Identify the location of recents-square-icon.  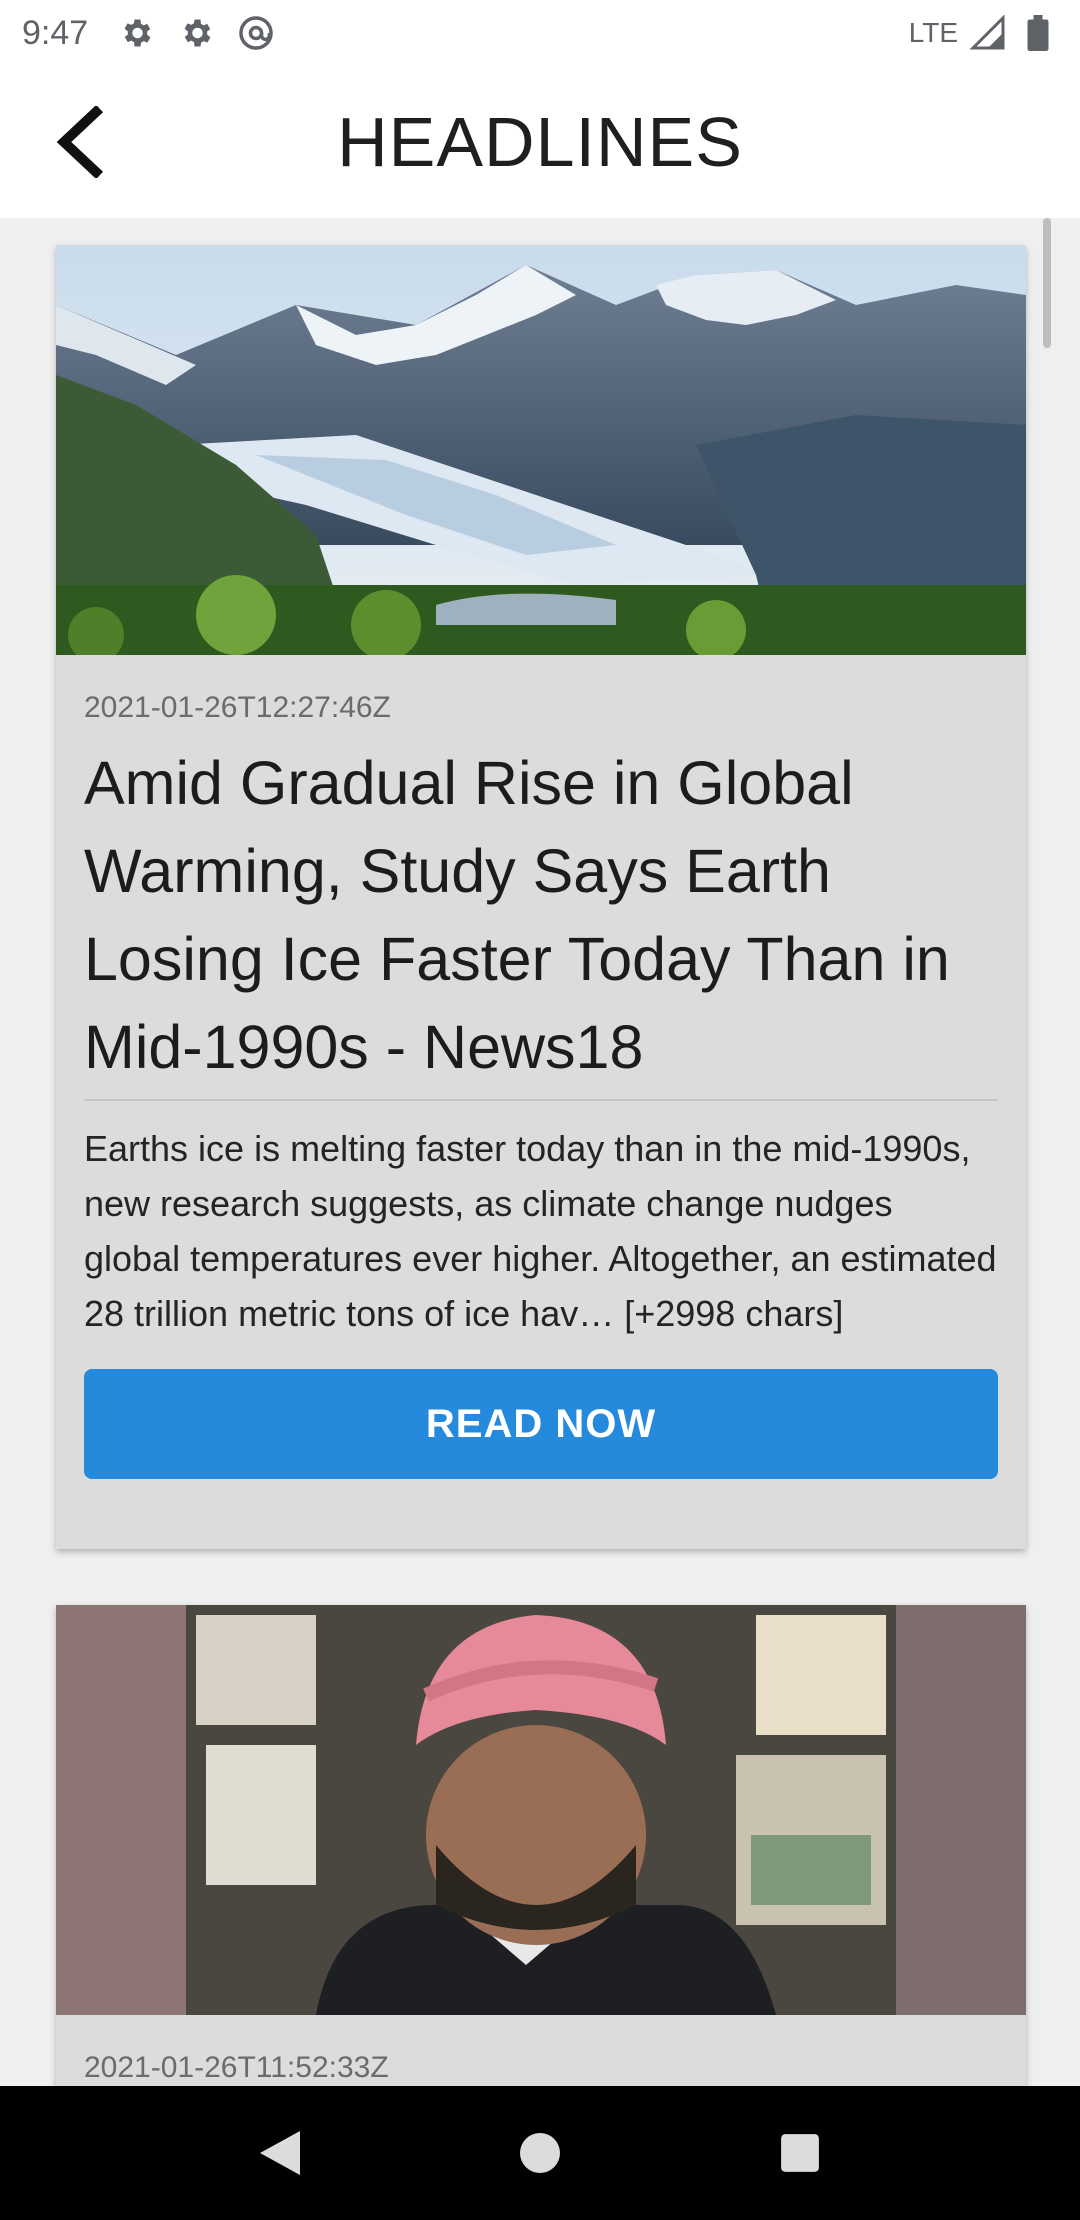
(800, 2153).